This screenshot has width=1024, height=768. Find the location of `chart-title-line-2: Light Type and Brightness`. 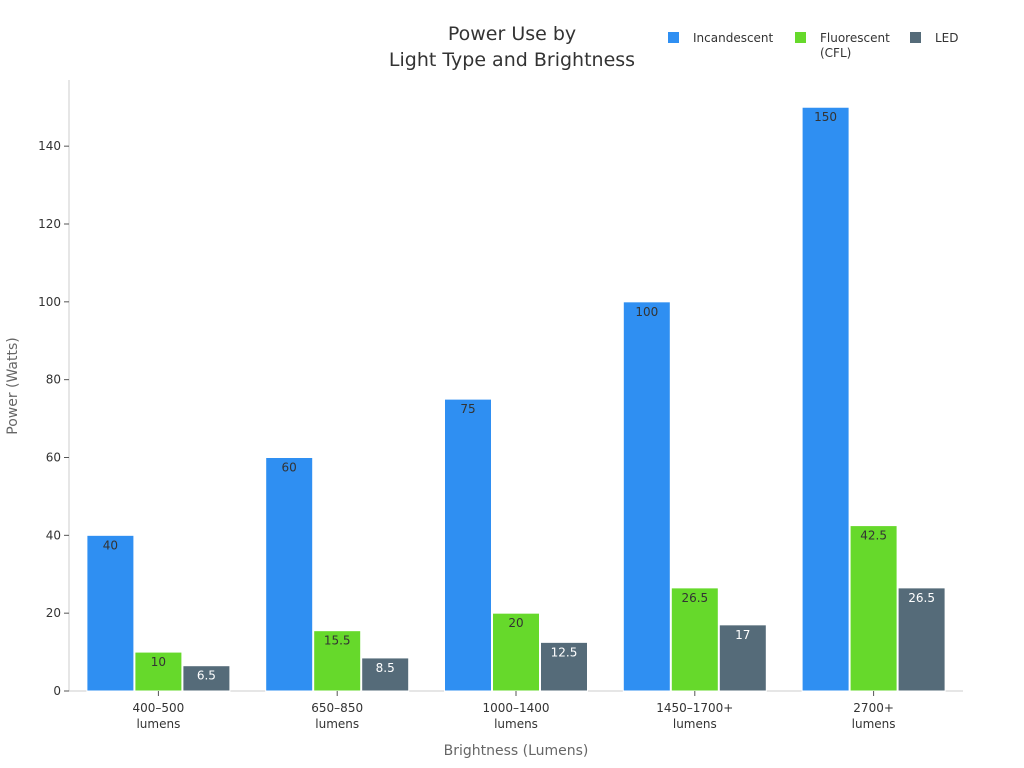

chart-title-line-2: Light Type and Brightness is located at coordinates (512, 60).